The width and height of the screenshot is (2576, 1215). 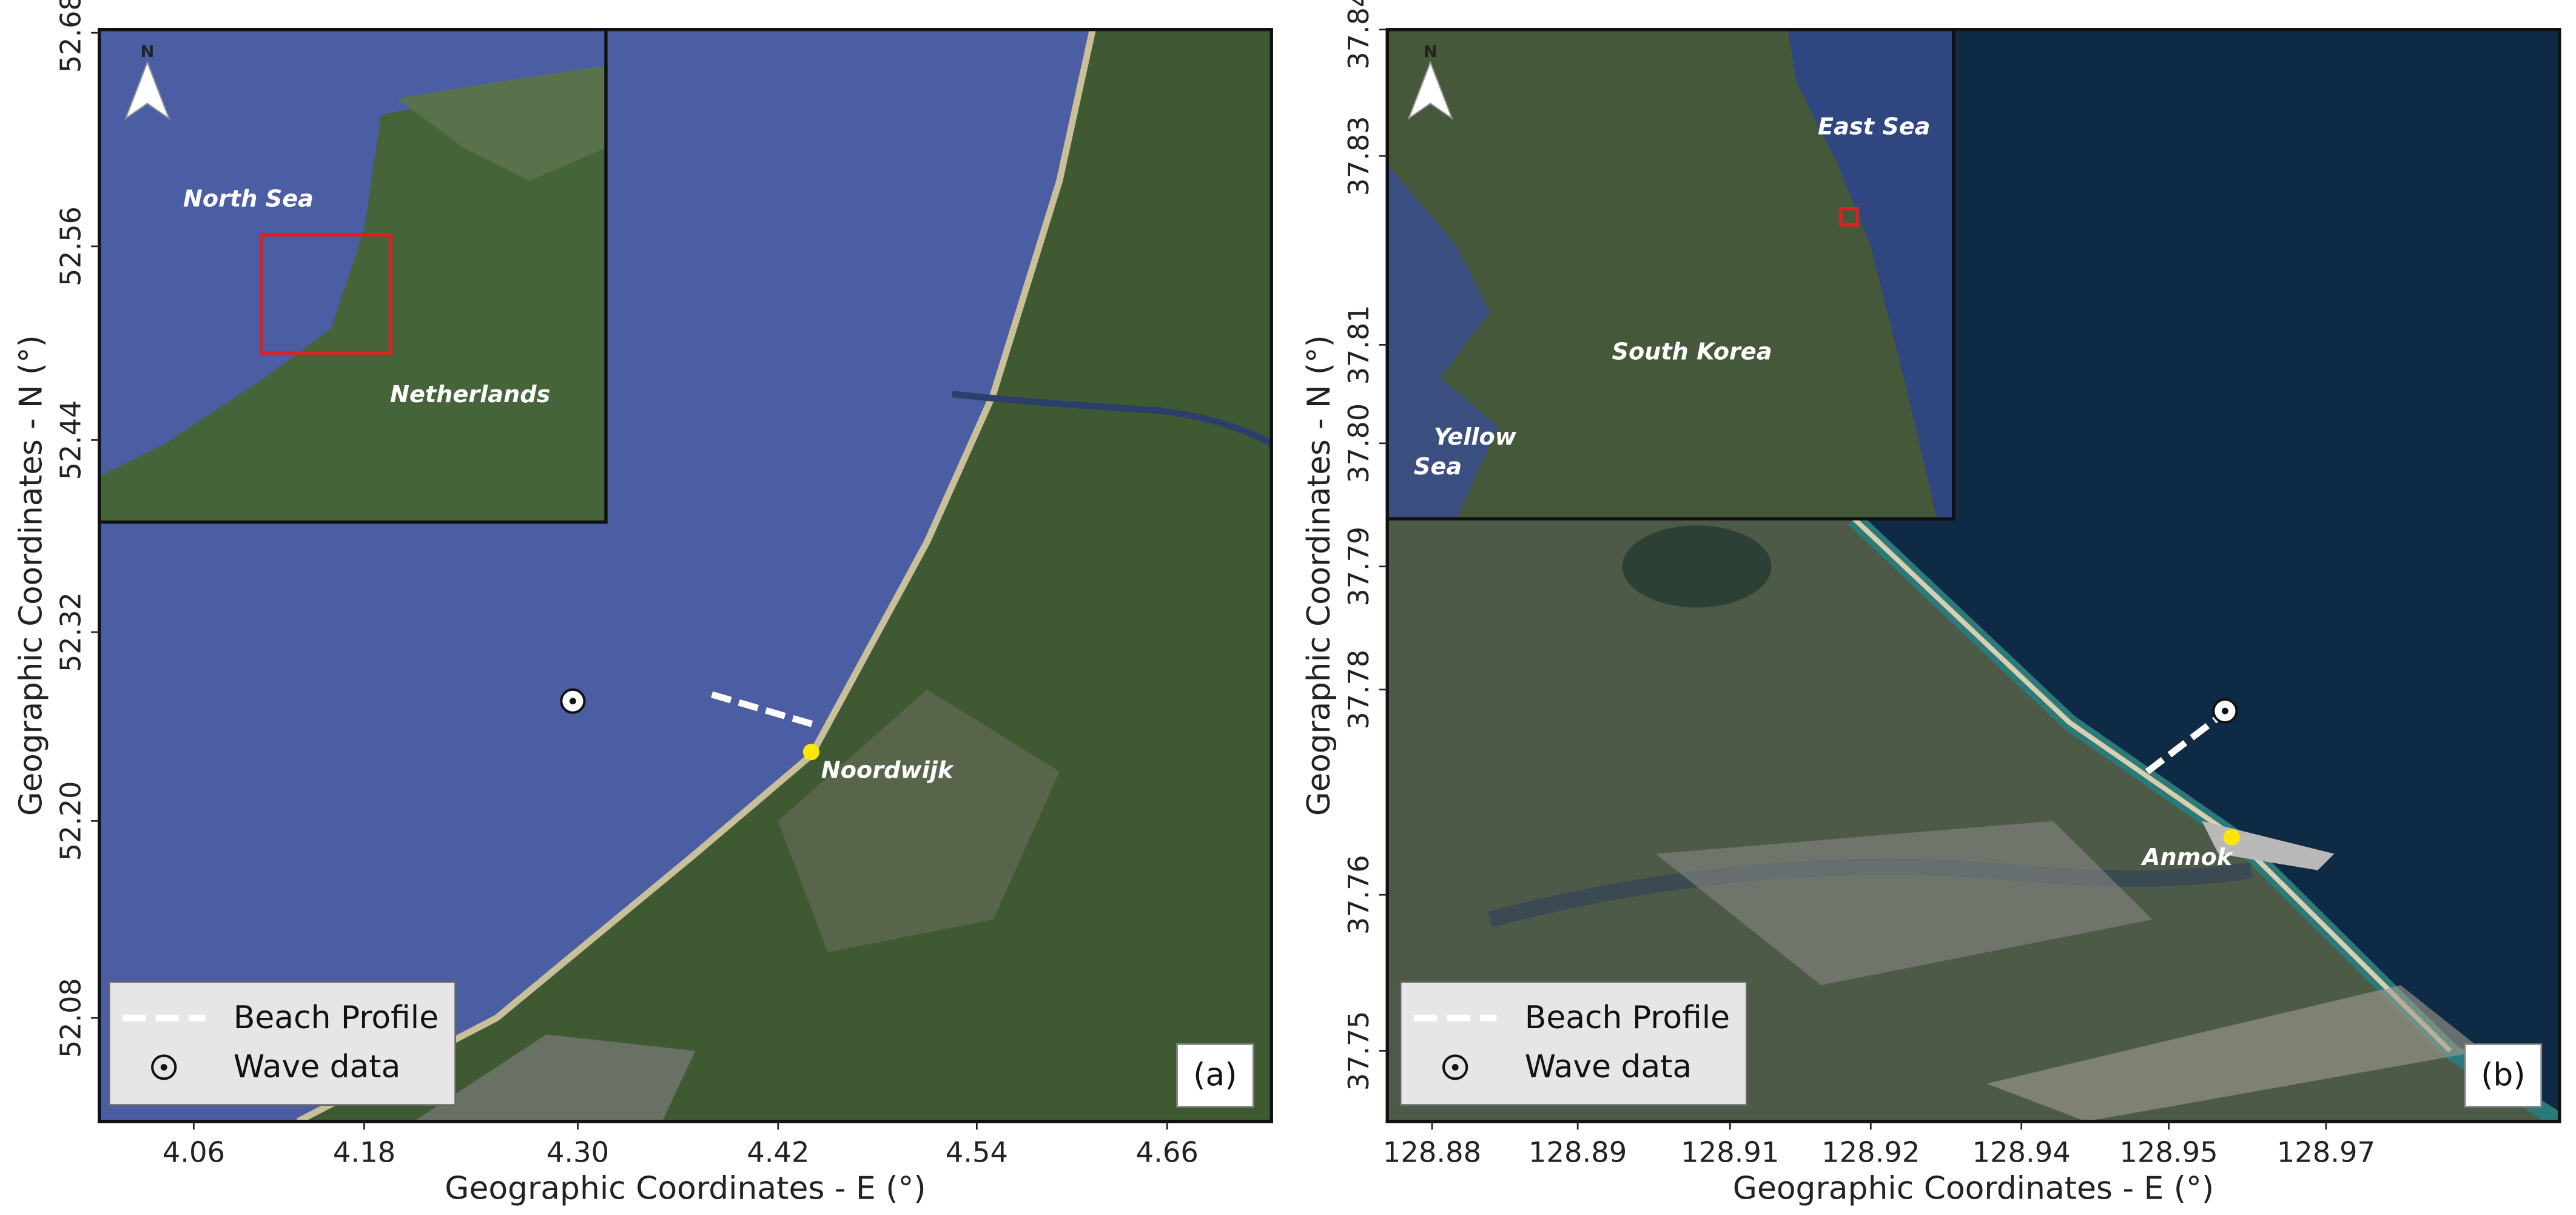 I want to click on y-tick-label: 52.68, so click(x=70, y=36).